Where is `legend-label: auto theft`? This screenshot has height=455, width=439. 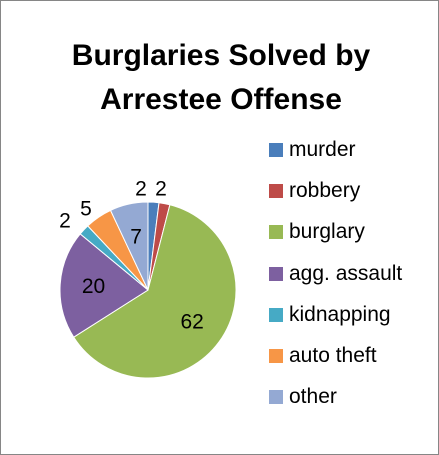 legend-label: auto theft is located at coordinates (333, 356).